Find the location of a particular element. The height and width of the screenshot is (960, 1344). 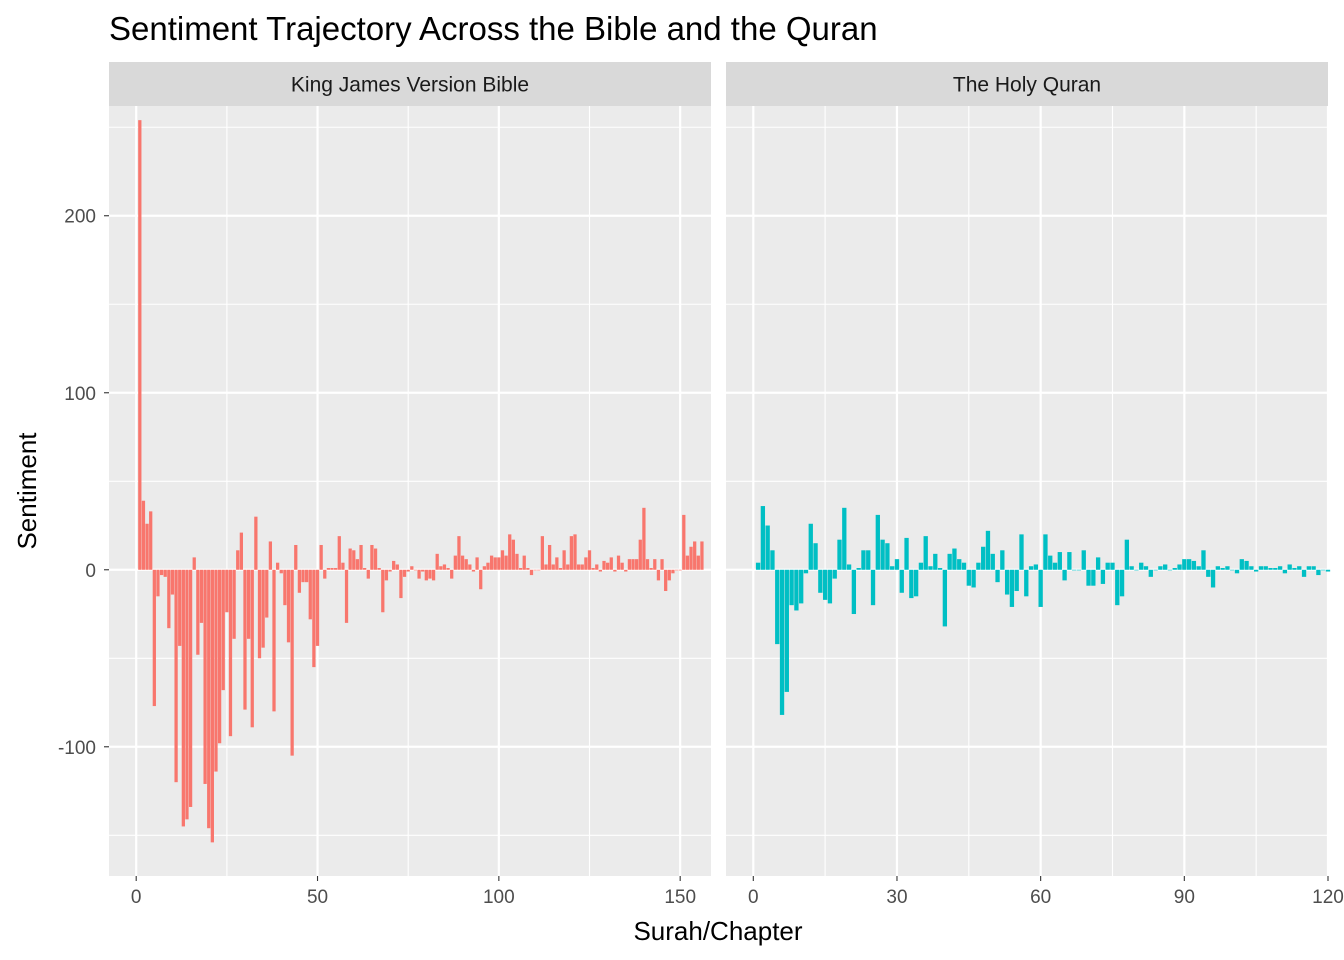

y-tick-label: -100 is located at coordinates (77, 748).